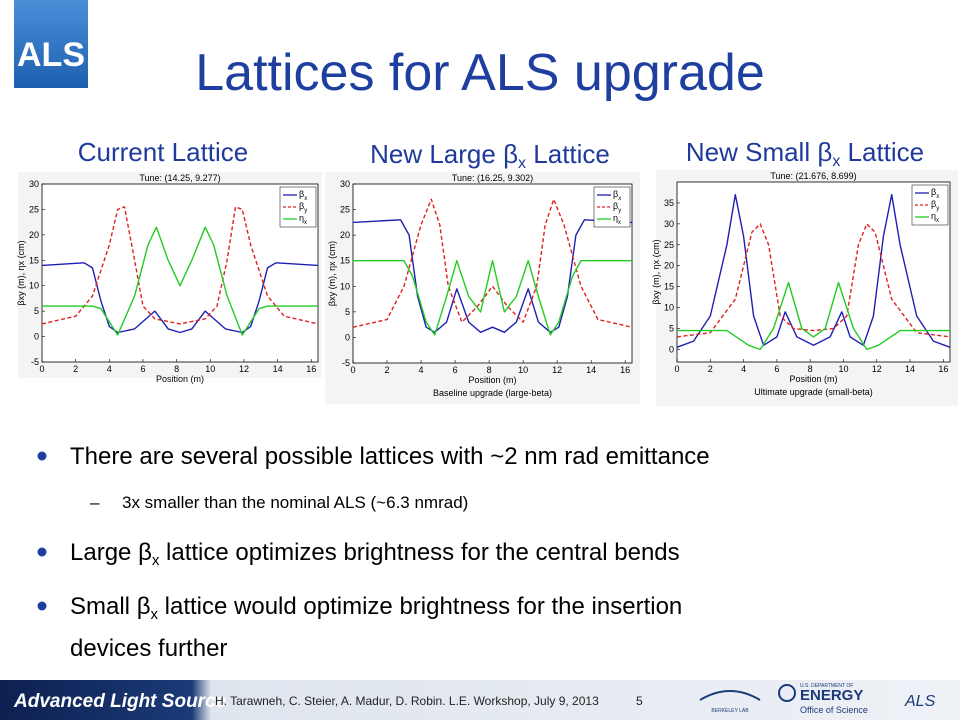 The width and height of the screenshot is (960, 720). What do you see at coordinates (834, 710) in the screenshot?
I see `doe-office: Office of Science` at bounding box center [834, 710].